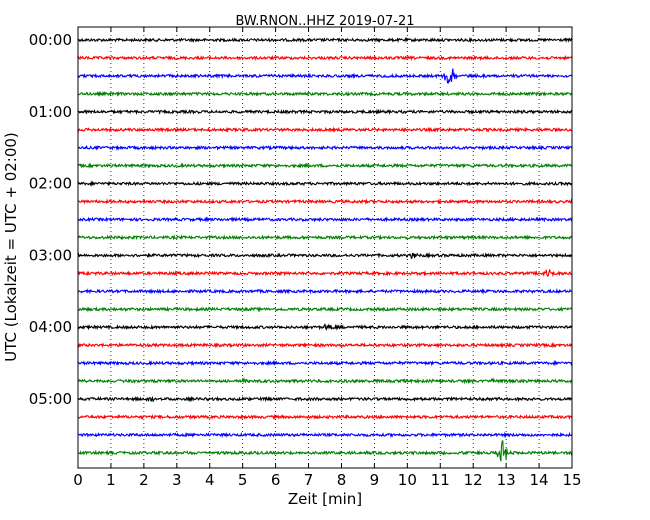 The height and width of the screenshot is (520, 650). What do you see at coordinates (50, 184) in the screenshot?
I see `y-tick-label: 02:00` at bounding box center [50, 184].